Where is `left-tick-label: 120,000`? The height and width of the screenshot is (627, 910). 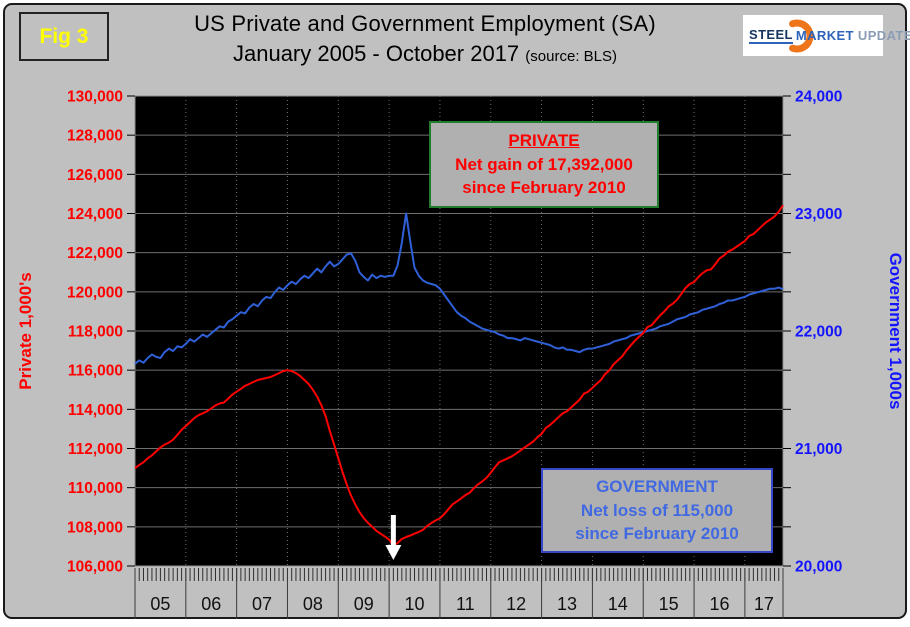
left-tick-label: 120,000 is located at coordinates (95, 292).